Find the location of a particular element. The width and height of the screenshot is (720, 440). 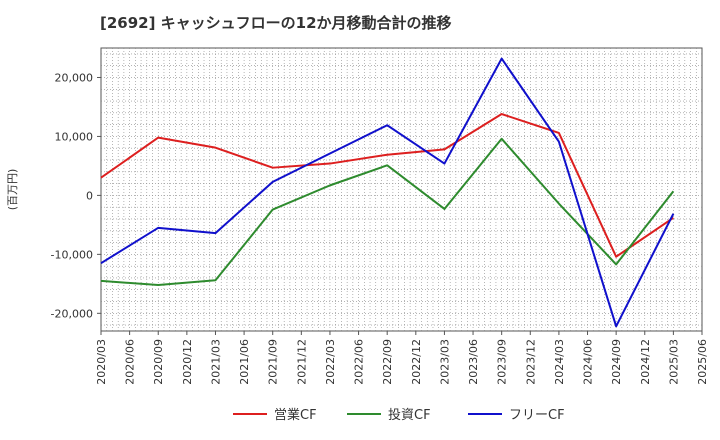

x-tick-label: 2025/06 is located at coordinates (702, 362).